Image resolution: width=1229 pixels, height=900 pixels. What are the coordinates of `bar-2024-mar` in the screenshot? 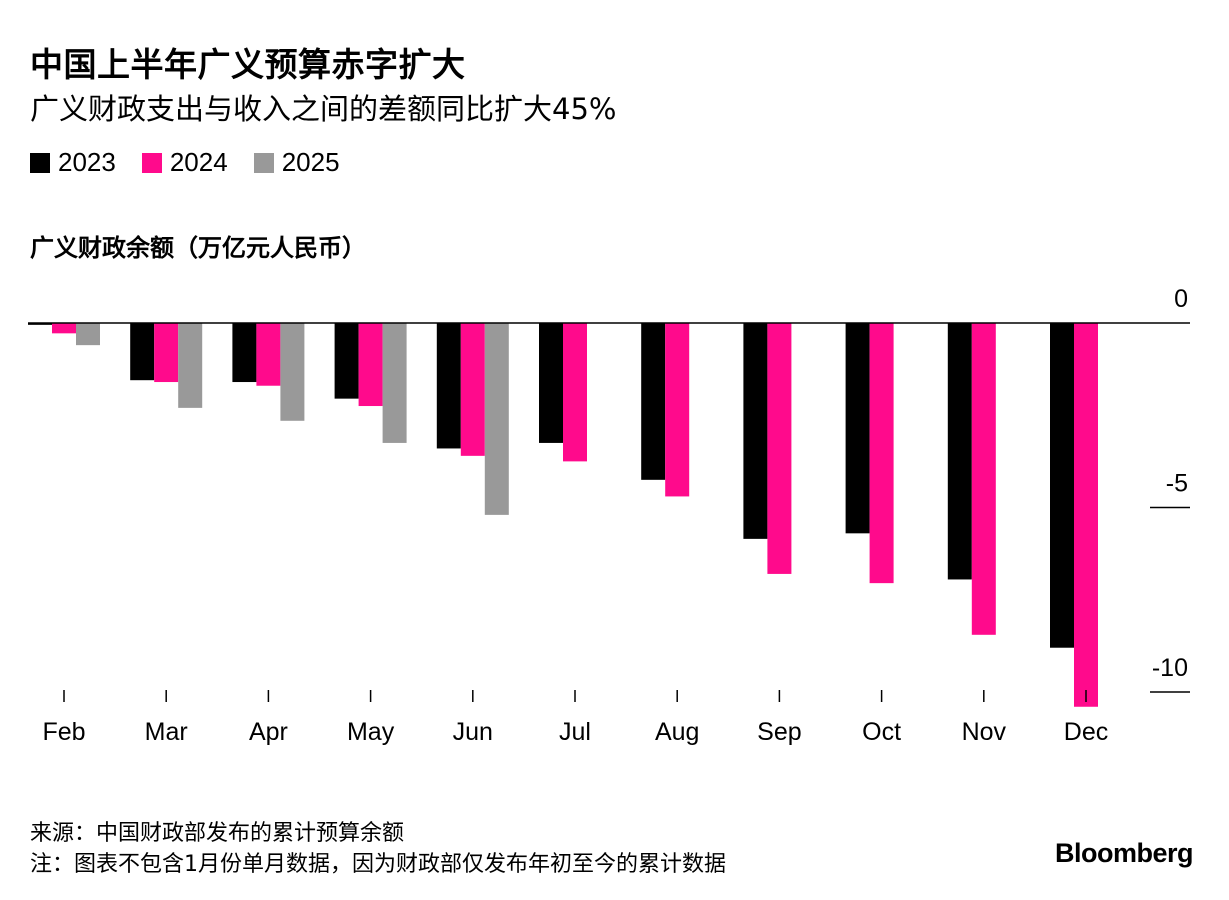 It's located at (166, 353).